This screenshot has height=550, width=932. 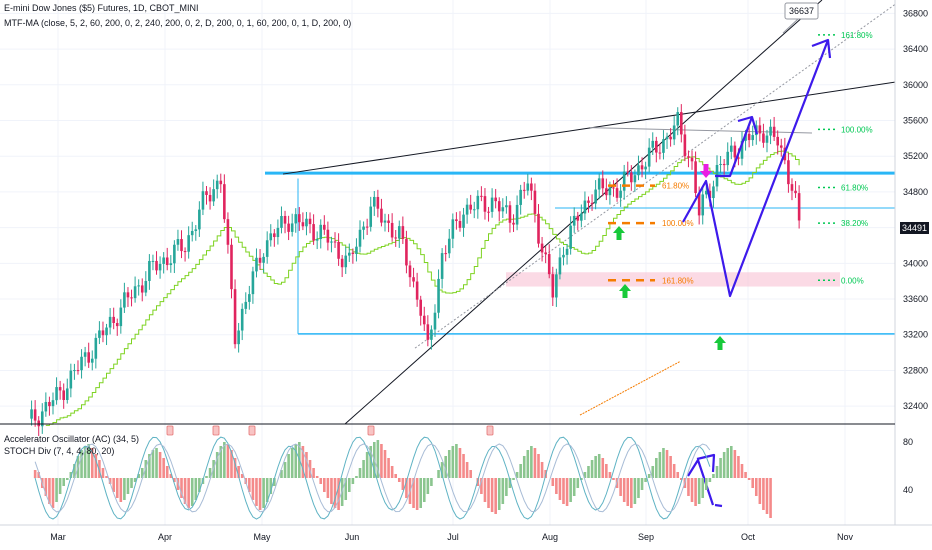 What do you see at coordinates (58, 537) in the screenshot?
I see `month-label: Mar` at bounding box center [58, 537].